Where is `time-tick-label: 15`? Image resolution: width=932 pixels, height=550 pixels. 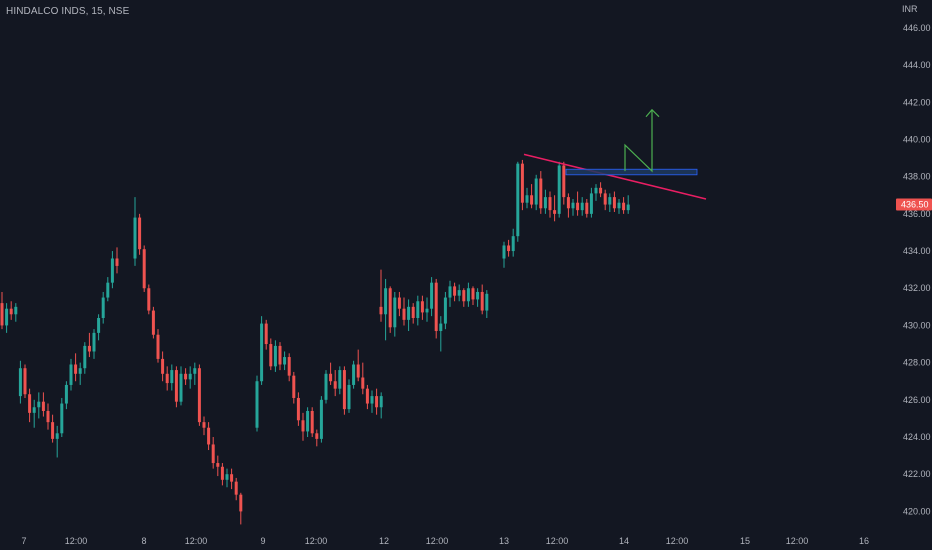
time-tick-label: 15 is located at coordinates (745, 541).